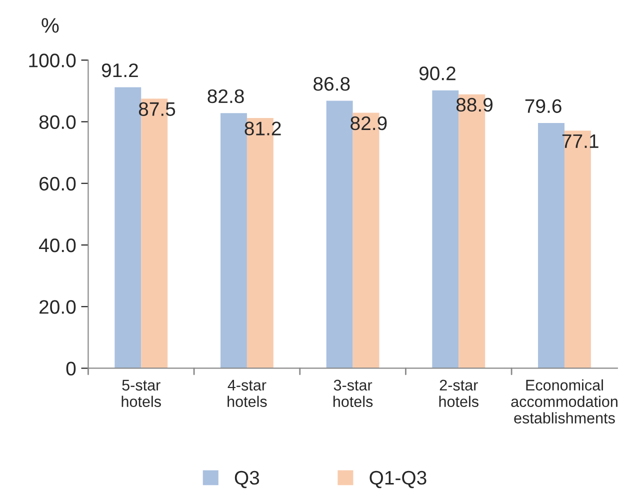 This screenshot has height=501, width=630. I want to click on y-tick-label: 20.0, so click(58, 307).